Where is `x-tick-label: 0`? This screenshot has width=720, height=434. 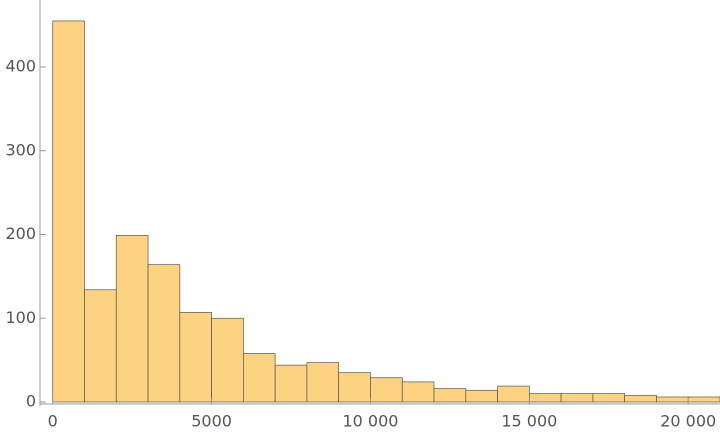
x-tick-label: 0 is located at coordinates (53, 421).